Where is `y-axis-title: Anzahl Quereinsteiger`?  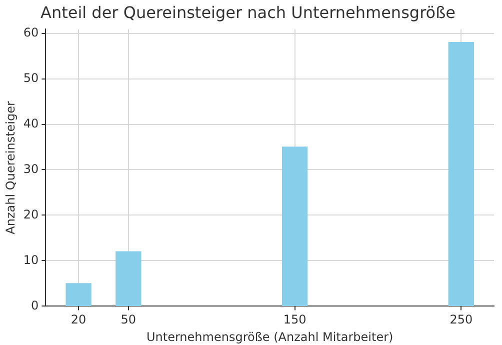 y-axis-title: Anzahl Quereinsteiger is located at coordinates (10, 167).